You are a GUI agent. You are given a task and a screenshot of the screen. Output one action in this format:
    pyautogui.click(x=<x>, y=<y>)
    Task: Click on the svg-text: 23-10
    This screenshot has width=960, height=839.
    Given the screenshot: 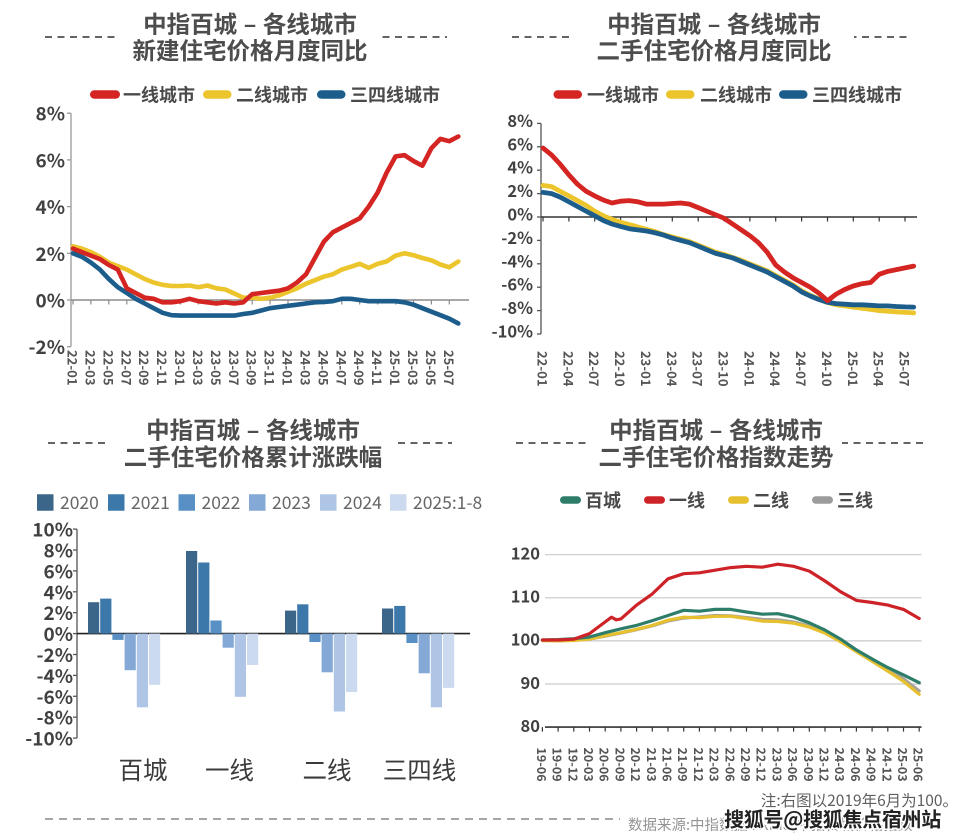 What is the action you would take?
    pyautogui.click(x=724, y=369)
    